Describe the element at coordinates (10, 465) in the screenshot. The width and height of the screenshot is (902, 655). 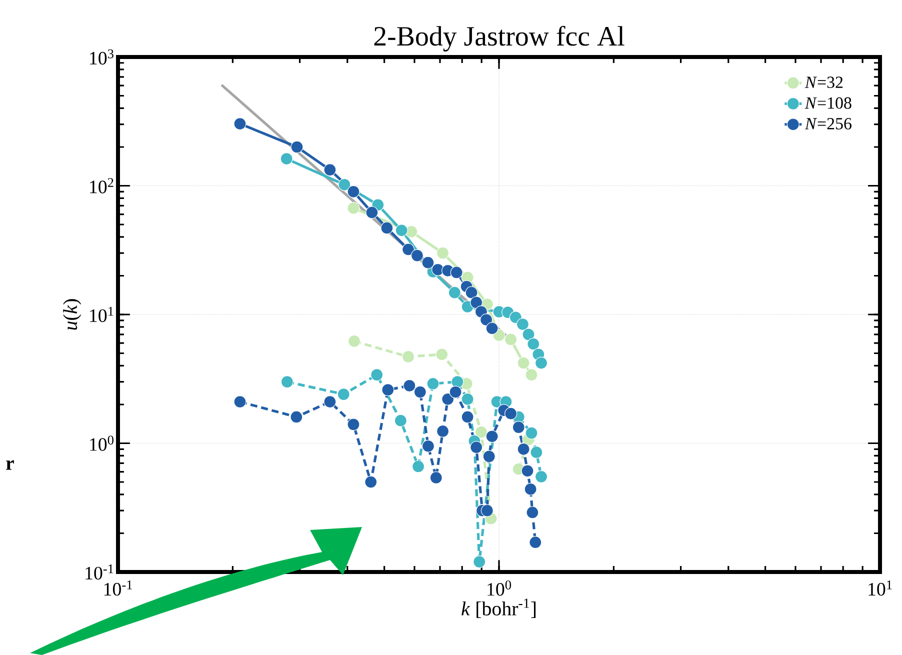
I see `text: r` at that location.